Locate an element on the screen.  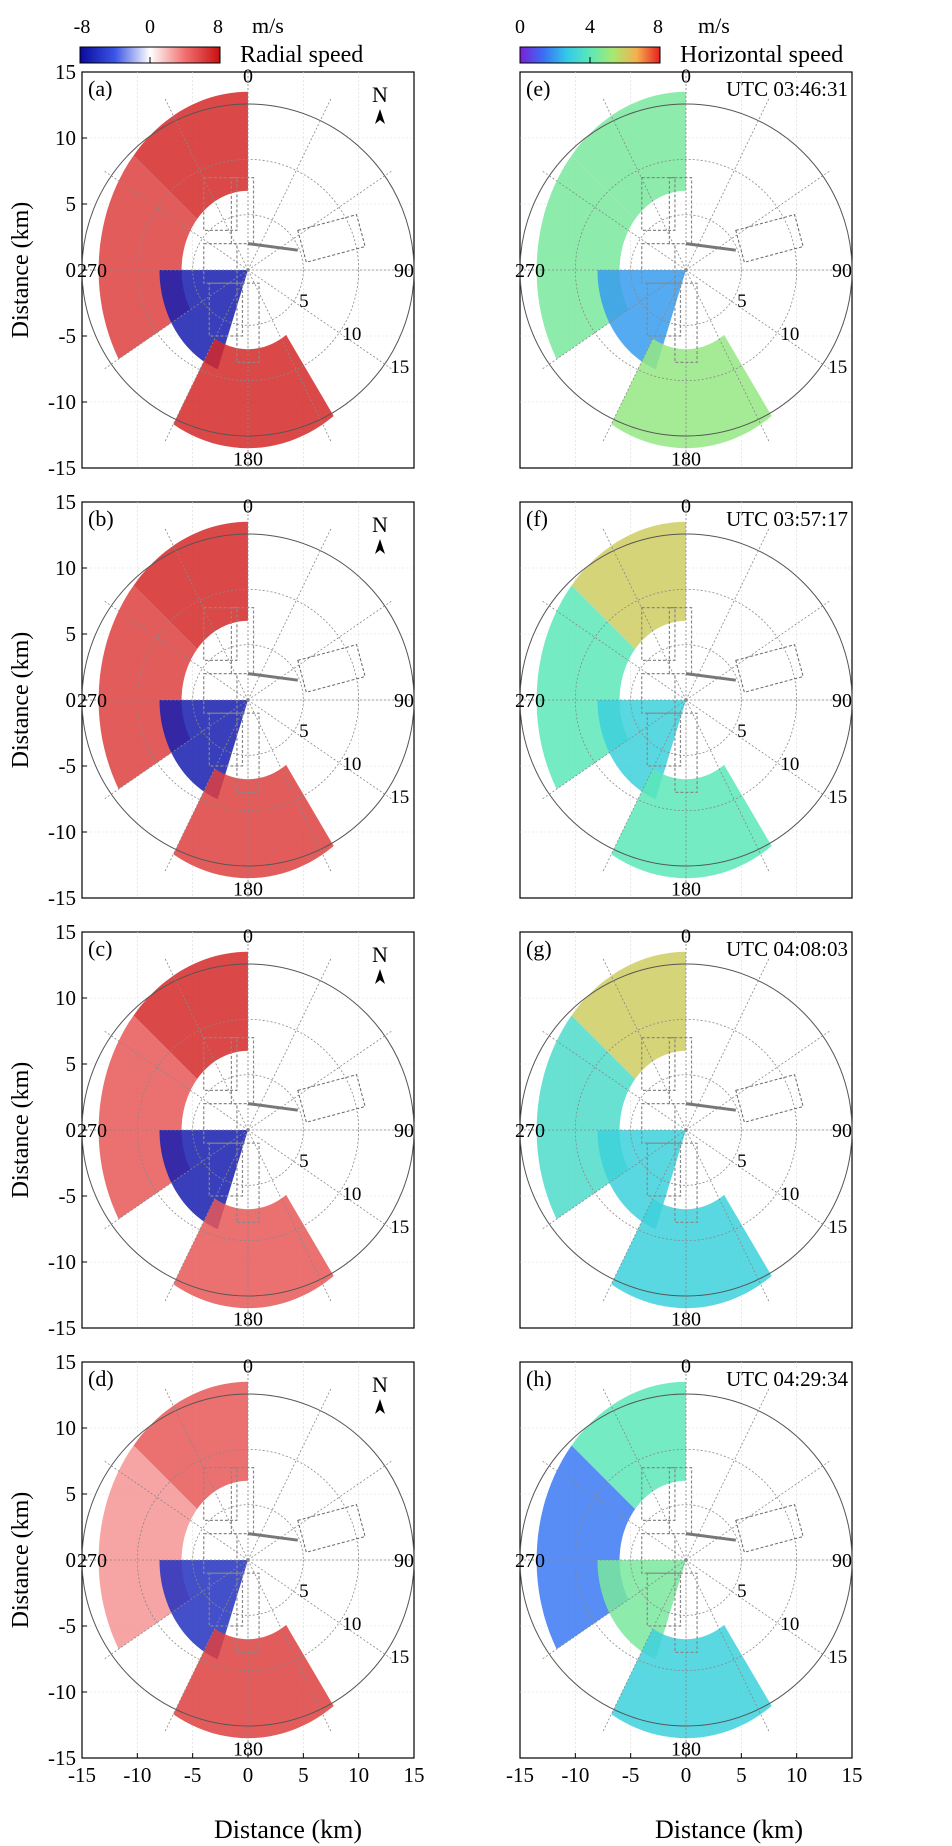
panel-e: 0 90 180 270 5 10 15 (e) UTC 03:46:31 is located at coordinates (684, 268).